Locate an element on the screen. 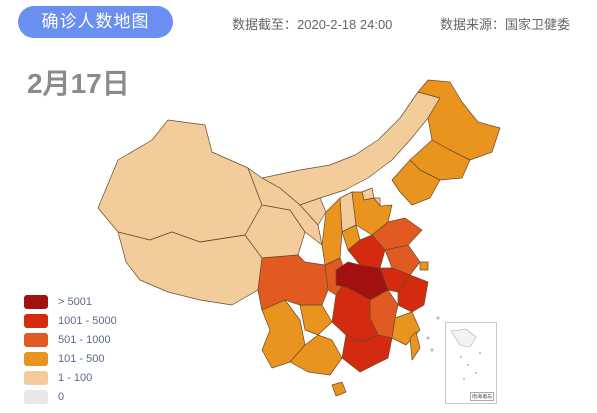  legend-item-gt5001: > 5001 is located at coordinates (70, 301).